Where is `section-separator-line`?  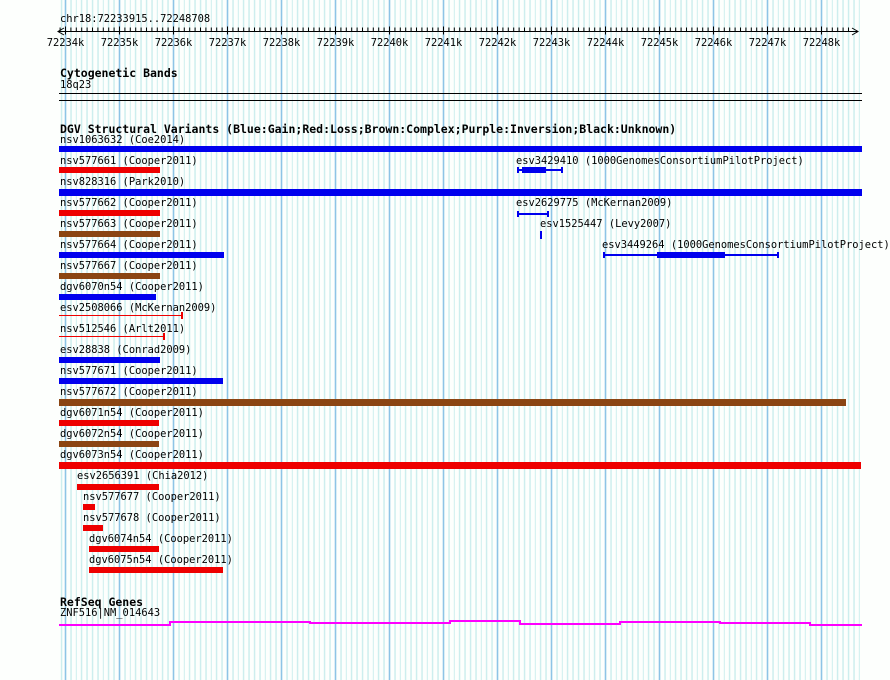
section-separator-line is located at coordinates (460, 100).